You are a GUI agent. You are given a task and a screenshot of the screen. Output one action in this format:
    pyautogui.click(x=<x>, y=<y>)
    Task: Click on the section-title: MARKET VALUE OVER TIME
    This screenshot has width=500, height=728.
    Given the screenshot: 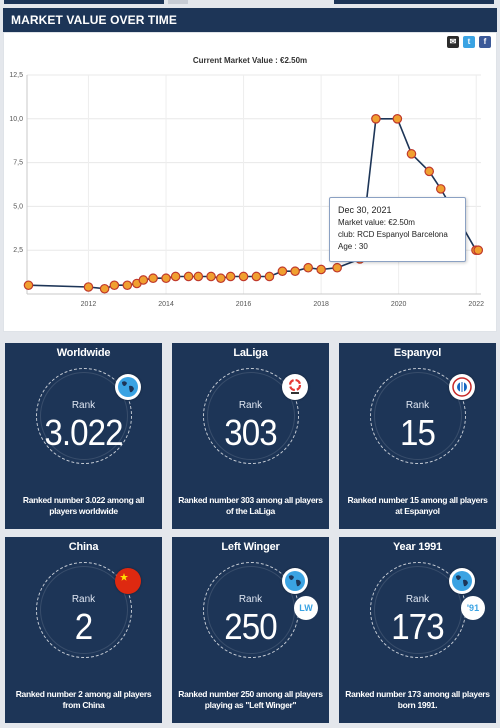 What is the action you would take?
    pyautogui.click(x=250, y=20)
    